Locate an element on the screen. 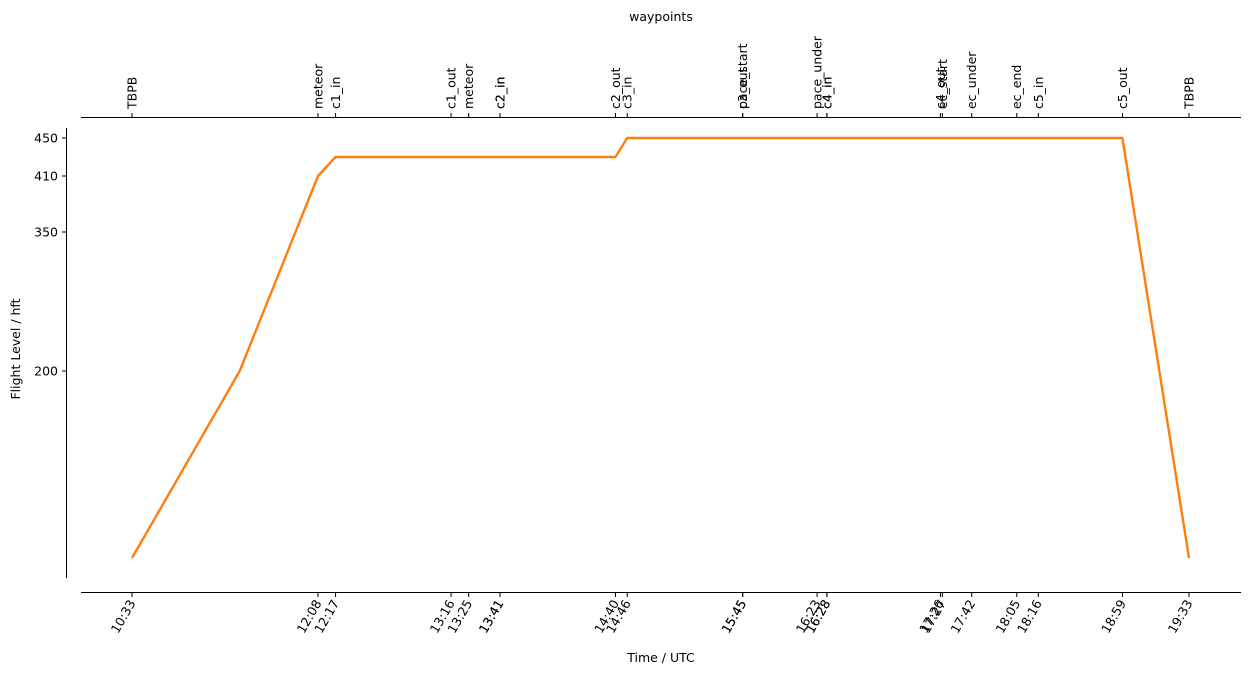 This screenshot has height=674, width=1252. waypoint-label: pace_start is located at coordinates (742, 76).